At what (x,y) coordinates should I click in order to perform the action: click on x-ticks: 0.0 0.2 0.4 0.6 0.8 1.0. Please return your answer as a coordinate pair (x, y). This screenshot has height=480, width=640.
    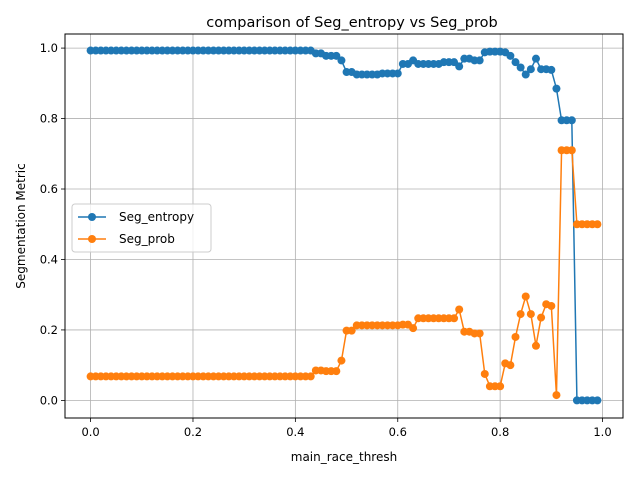
    Looking at the image, I should click on (346, 428).